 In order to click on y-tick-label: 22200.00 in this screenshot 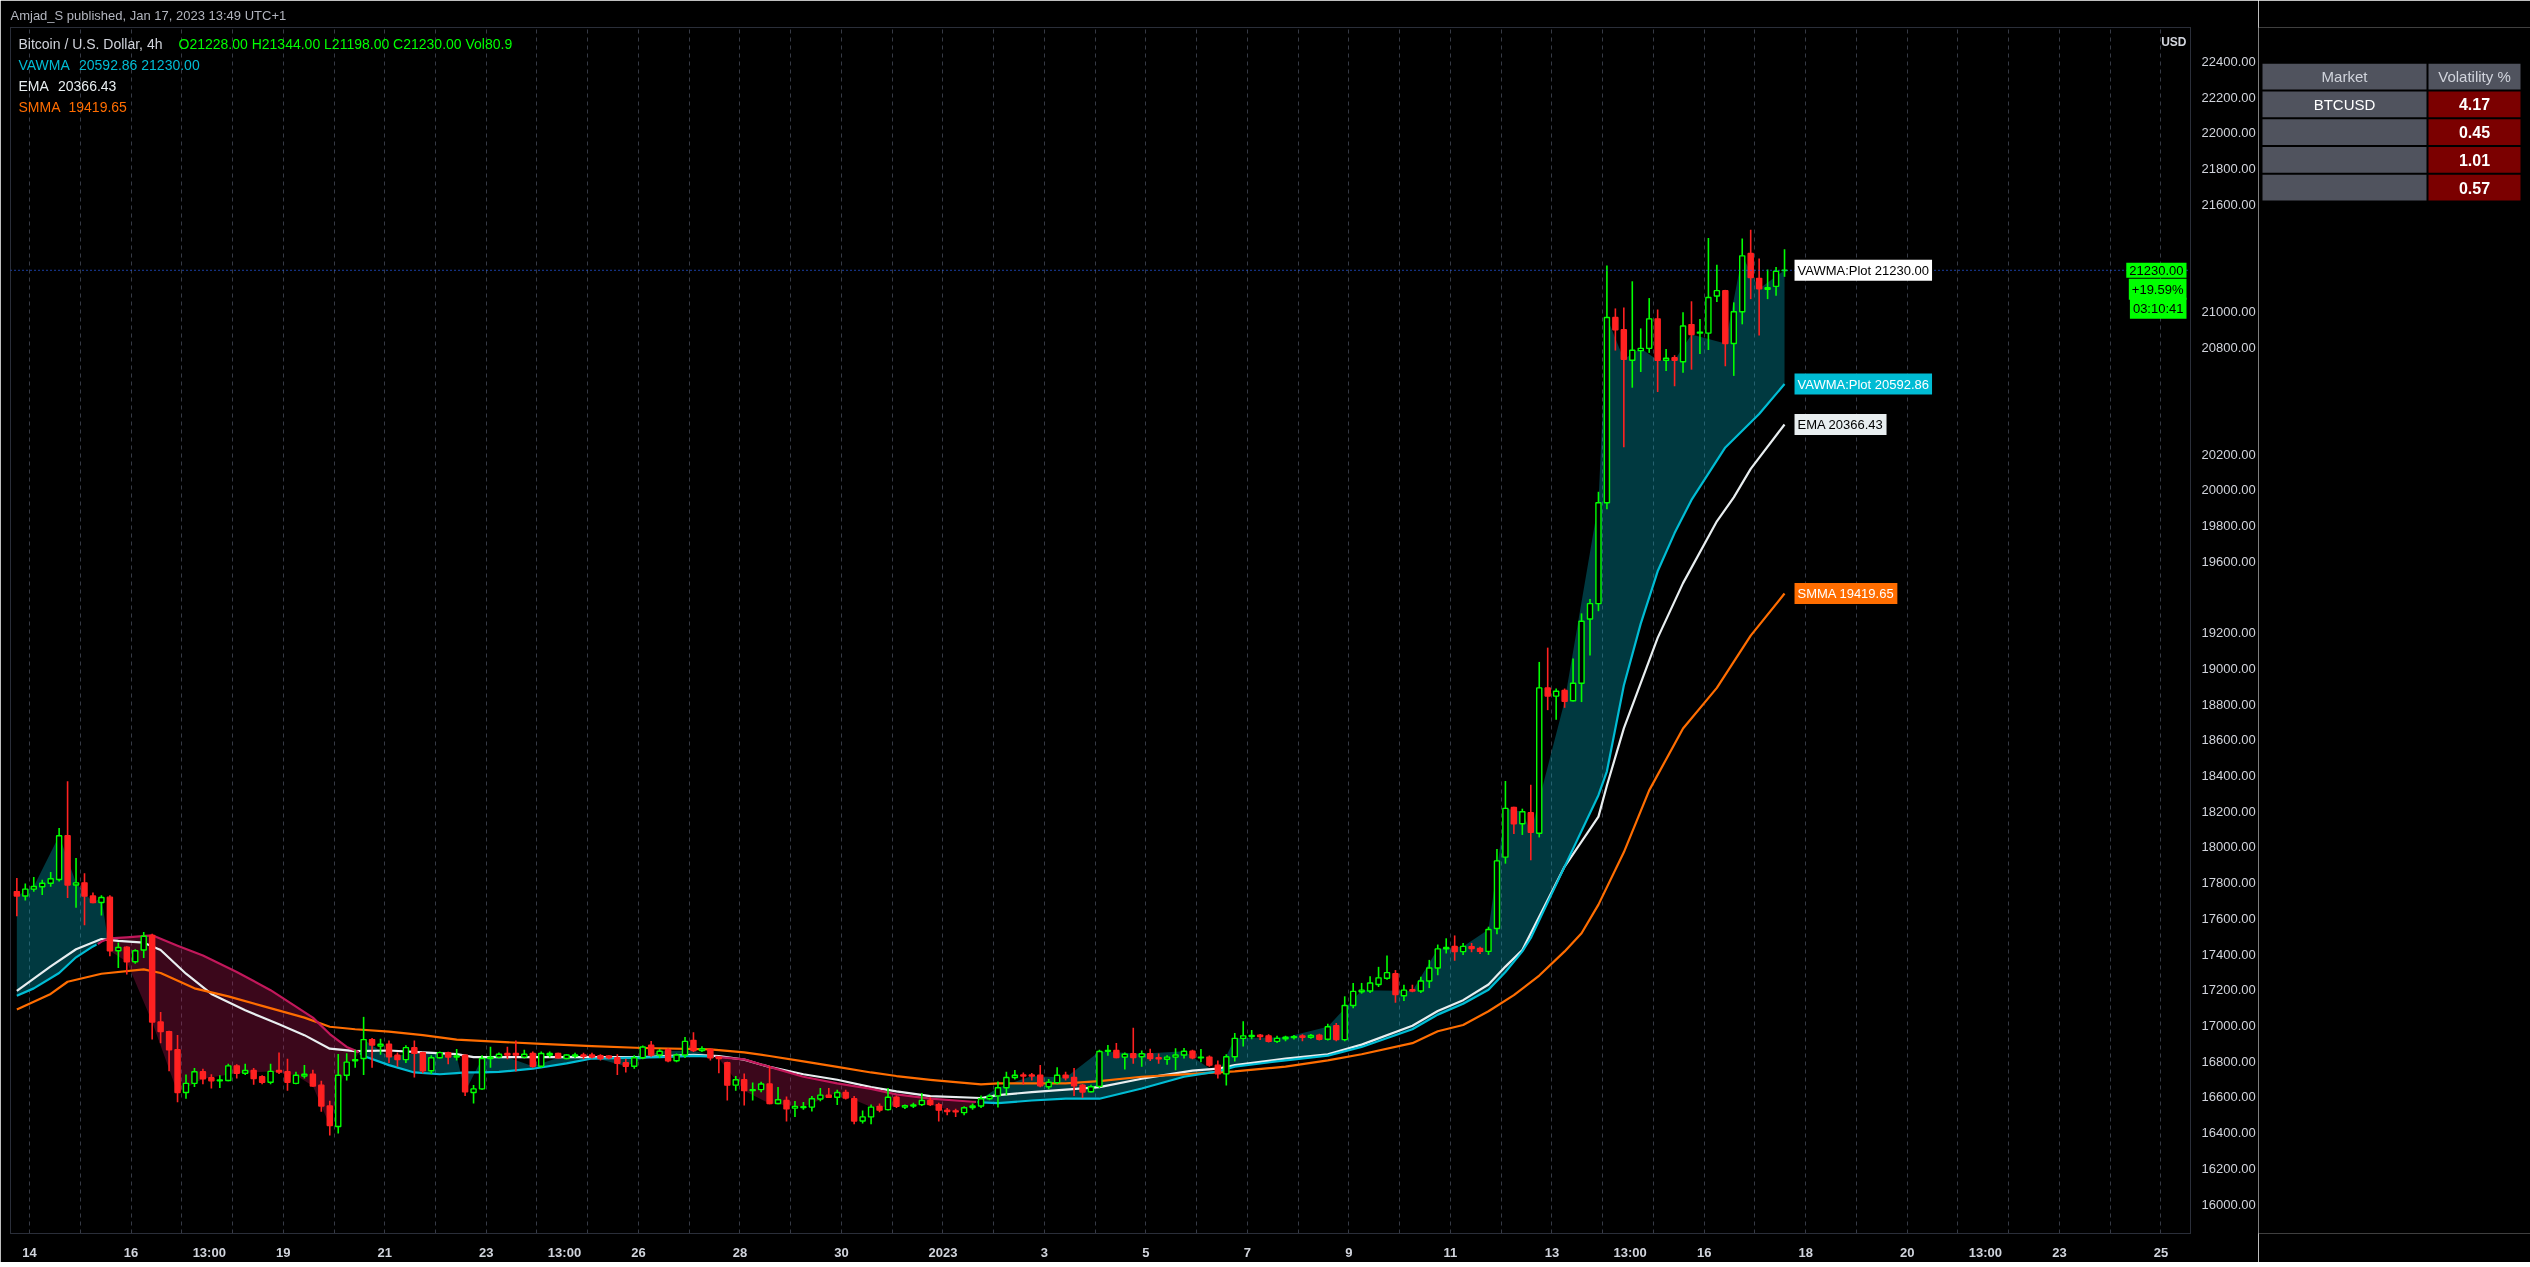, I will do `click(2228, 97)`.